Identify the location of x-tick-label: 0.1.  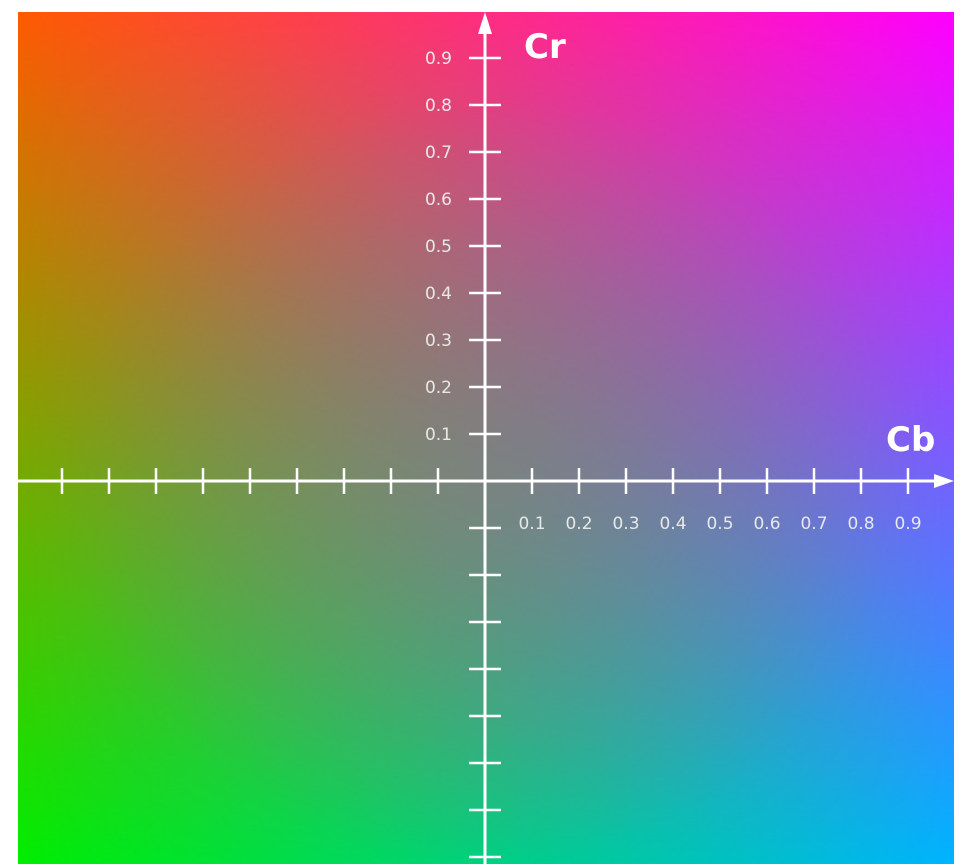
(531, 524).